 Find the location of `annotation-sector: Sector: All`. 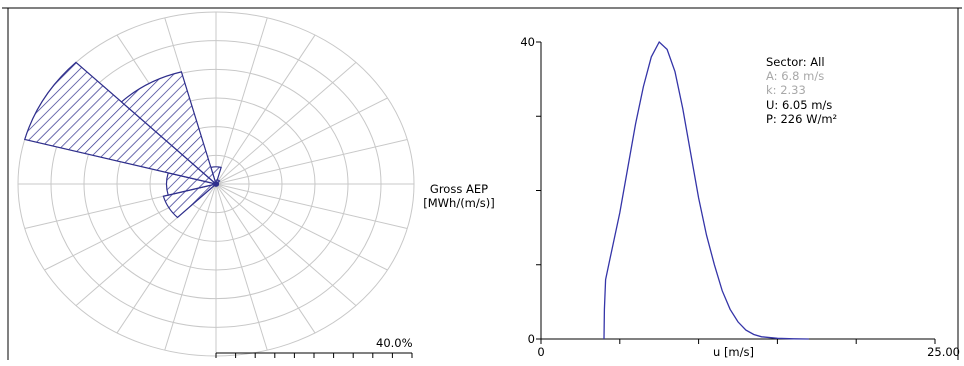

annotation-sector: Sector: All is located at coordinates (795, 62).